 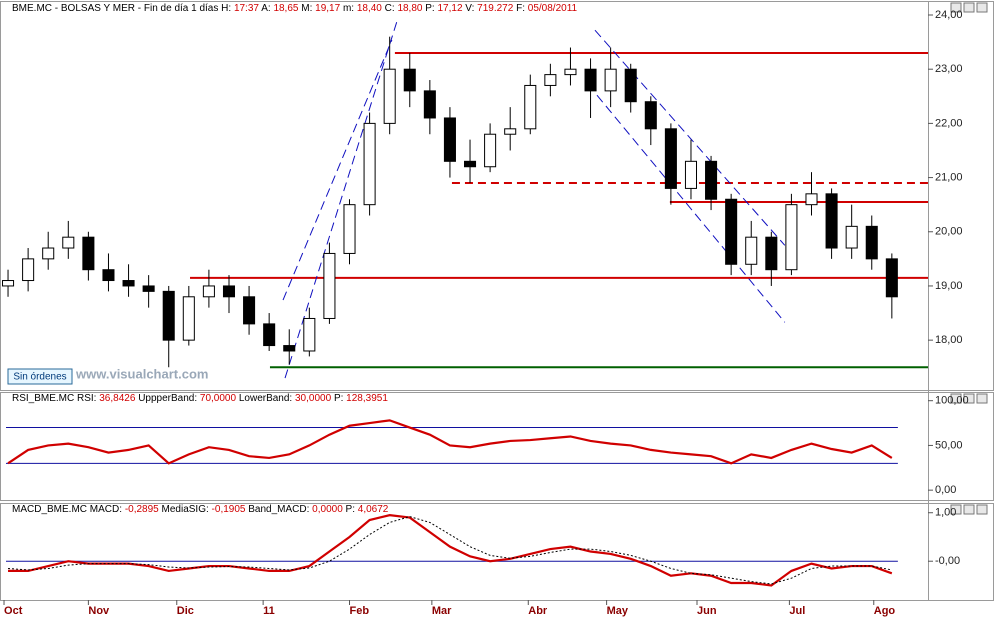 I want to click on header-value: 70,0000, so click(x=218, y=398).